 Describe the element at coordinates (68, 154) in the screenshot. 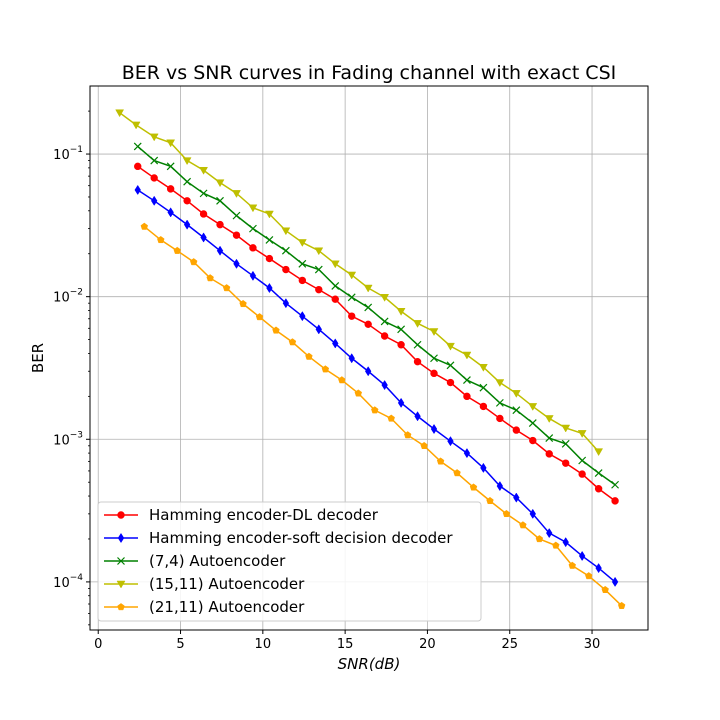

I see `y-tick-label: 10⁻¹` at that location.